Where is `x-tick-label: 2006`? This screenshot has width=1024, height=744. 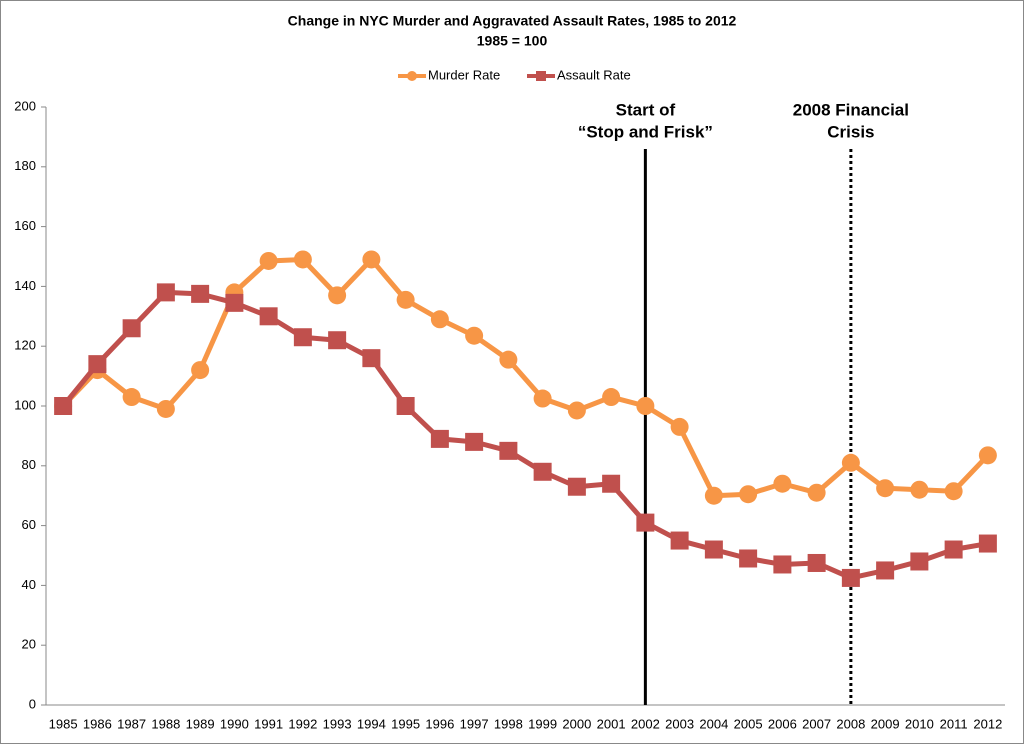 x-tick-label: 2006 is located at coordinates (782, 723).